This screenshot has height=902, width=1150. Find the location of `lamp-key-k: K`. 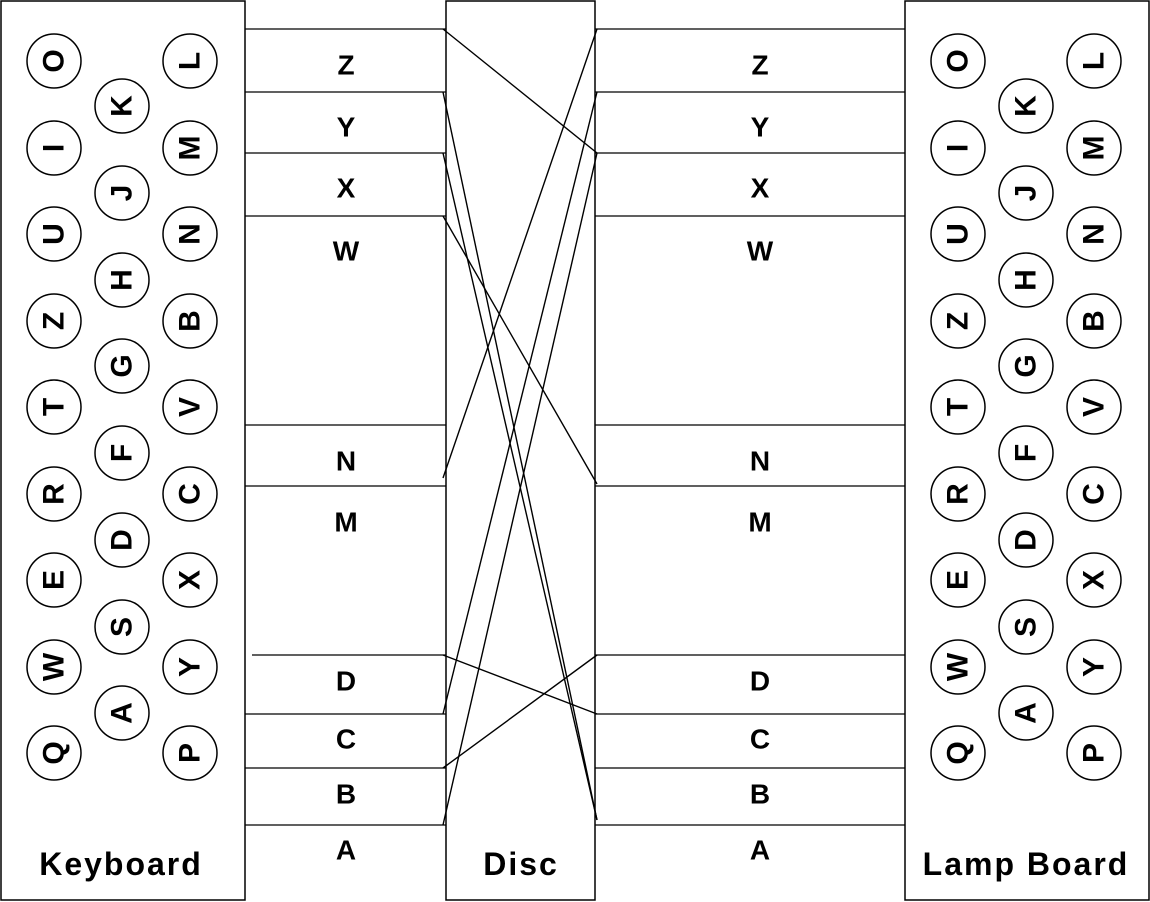

lamp-key-k: K is located at coordinates (1026, 106).